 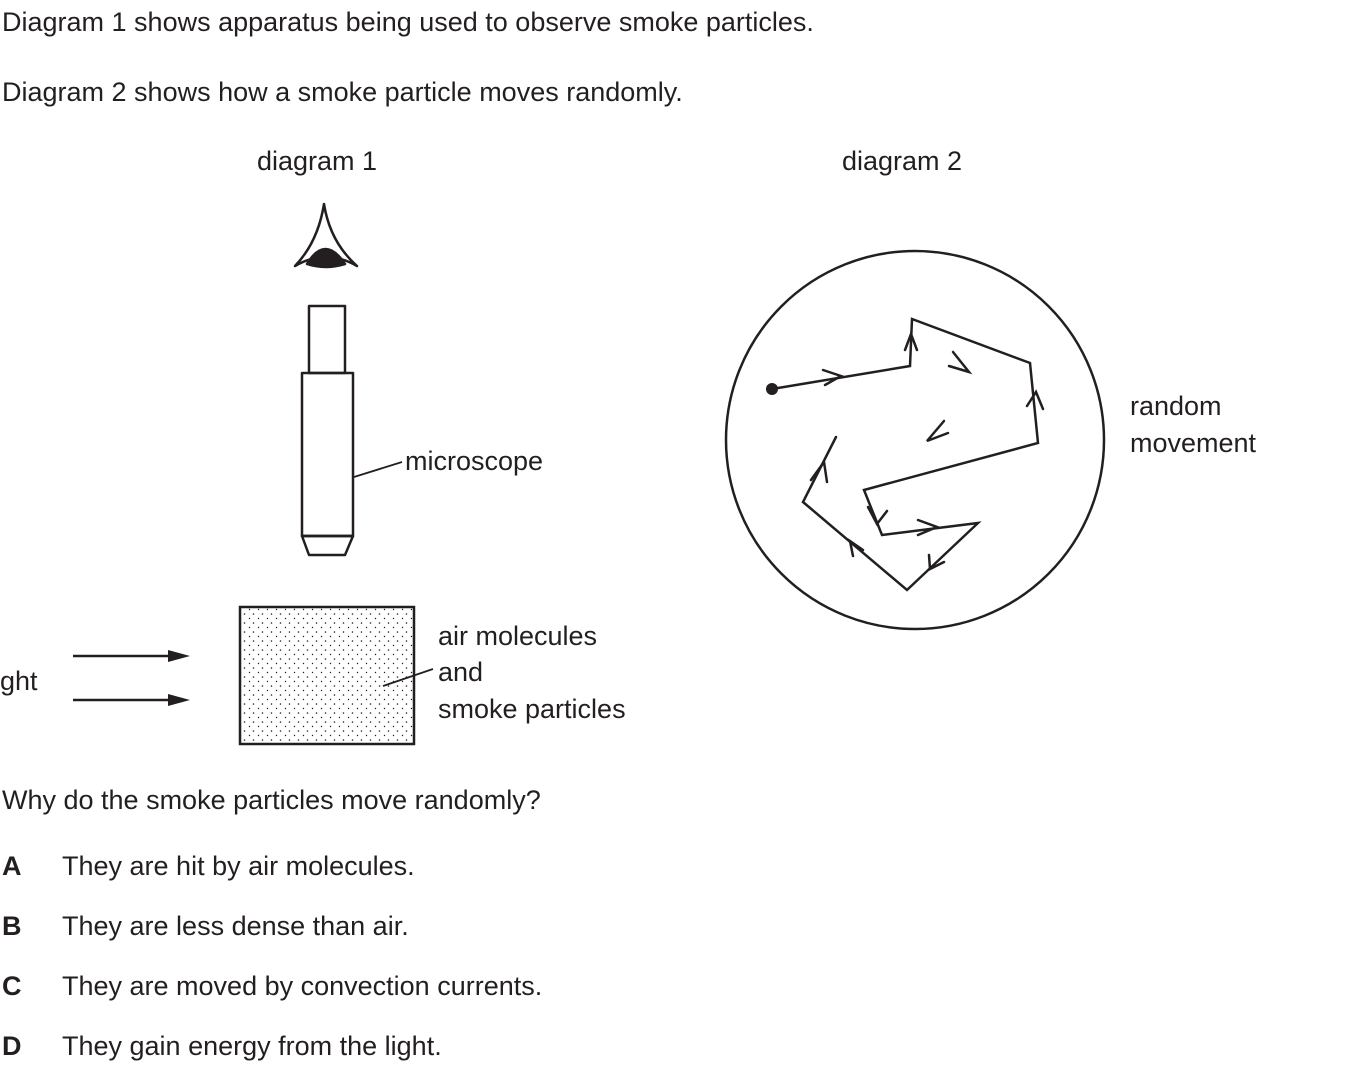 I want to click on field-of-view-circle, so click(x=915, y=440).